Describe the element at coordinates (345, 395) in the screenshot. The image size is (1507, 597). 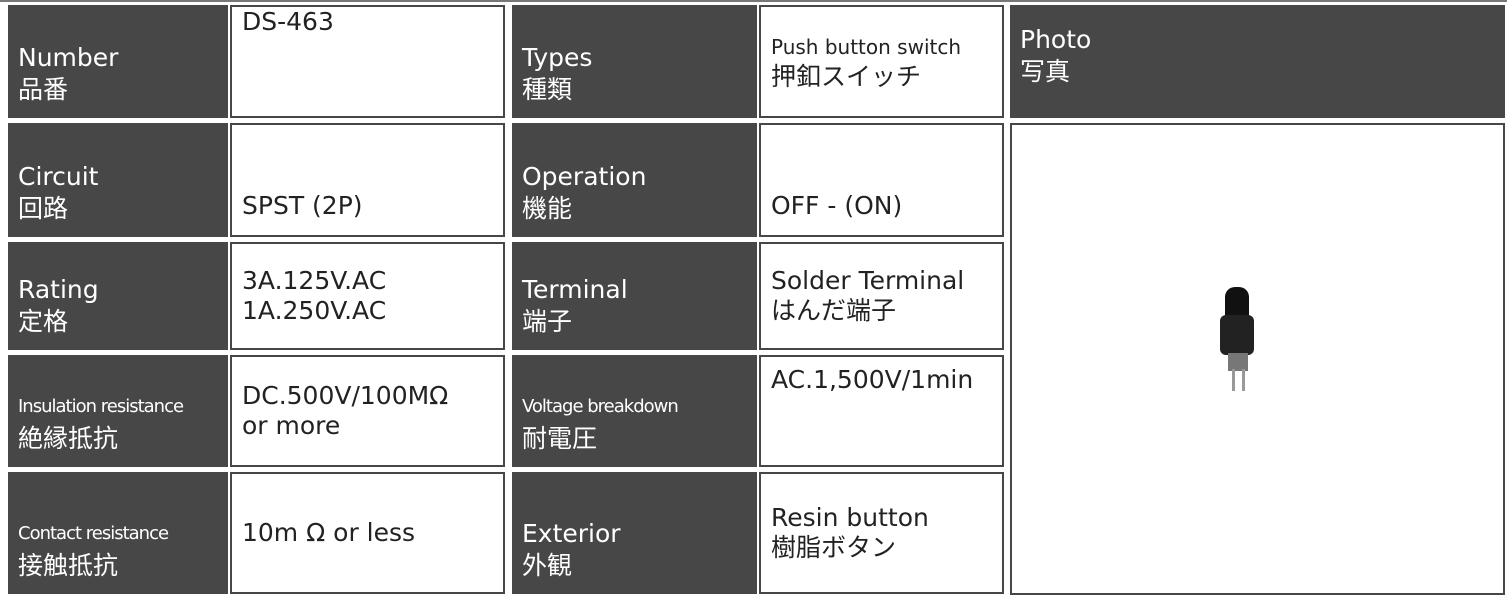
I see `text-line: DC.500V/100MΩ` at that location.